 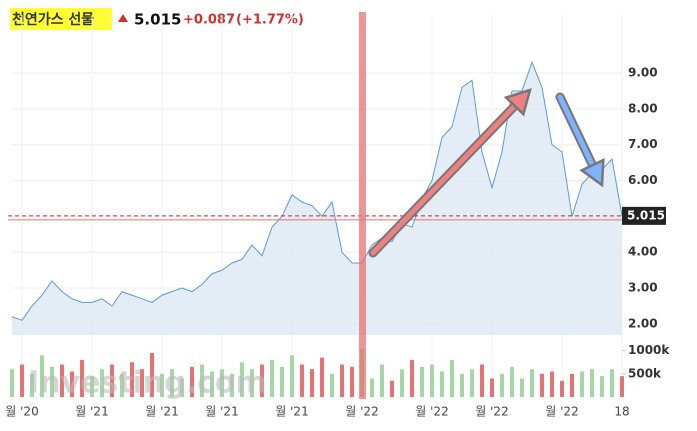 I want to click on y-tick-label: 7.00, so click(x=643, y=144).